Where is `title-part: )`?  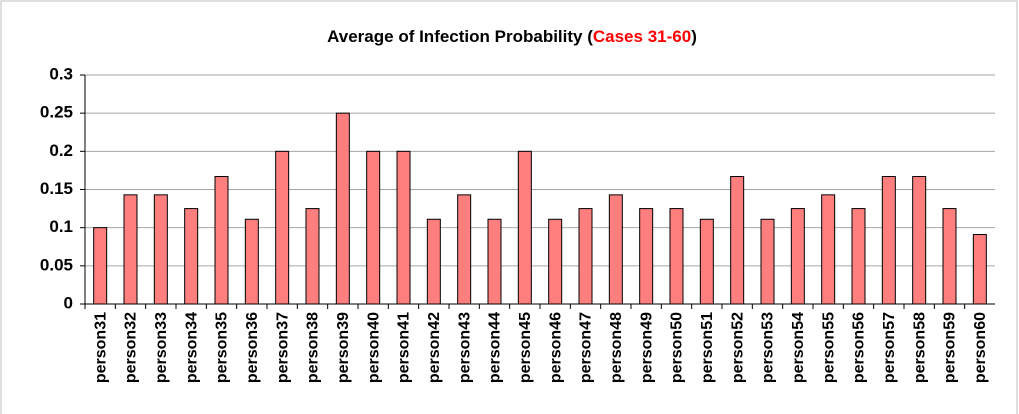
title-part: ) is located at coordinates (694, 36).